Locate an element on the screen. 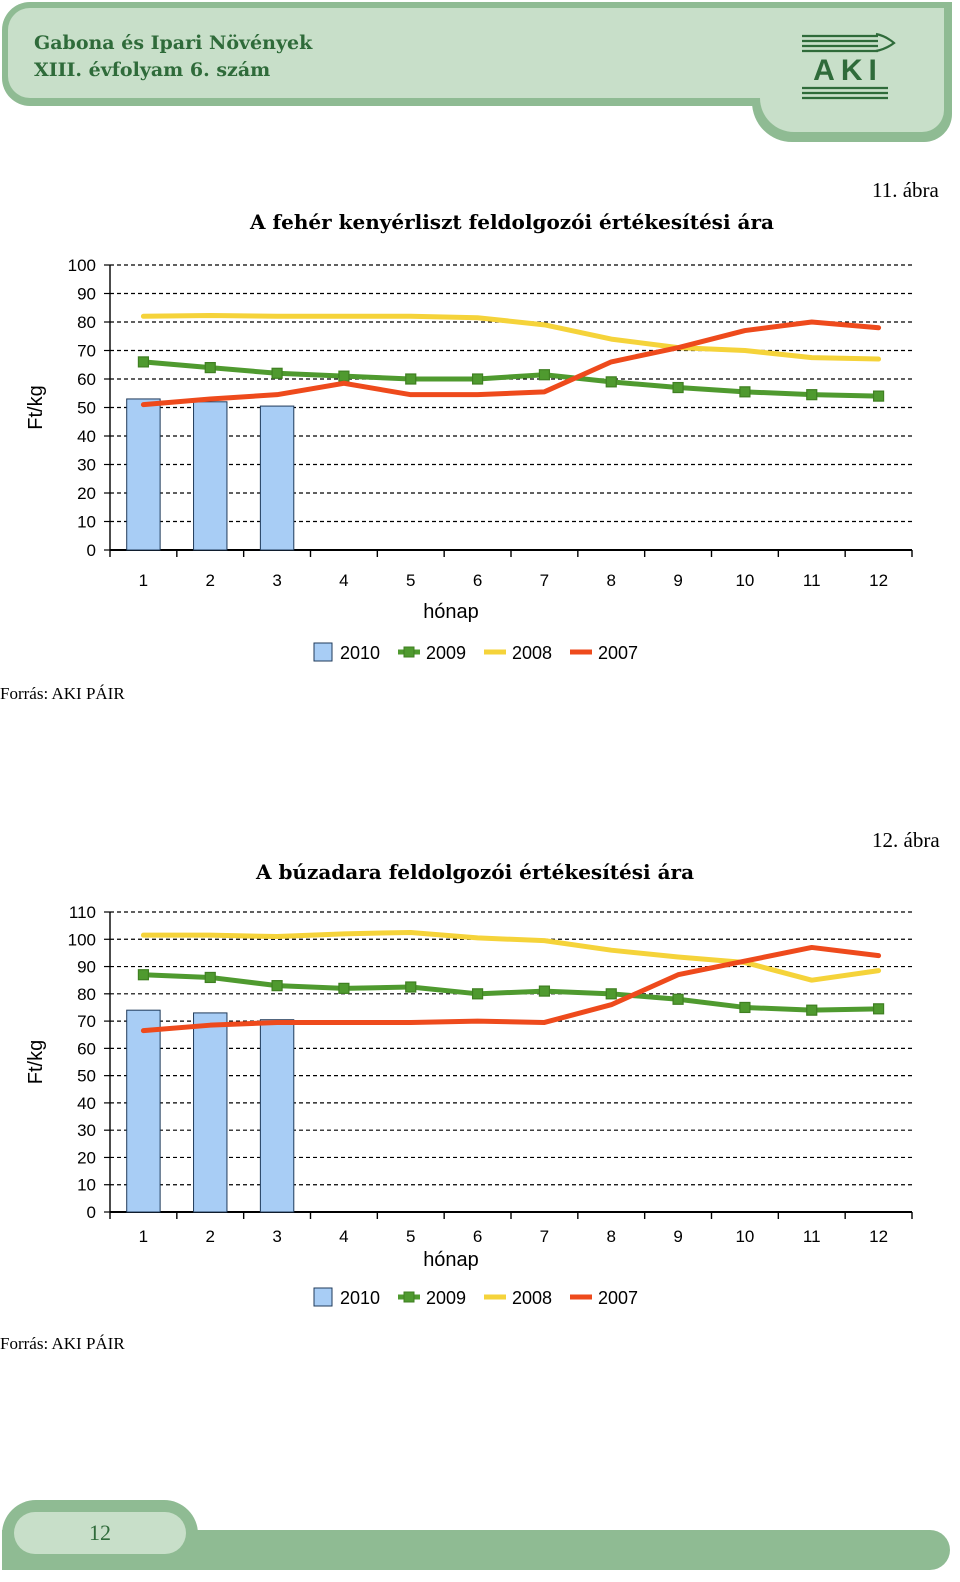 The image size is (960, 1582). logo-text: AKI is located at coordinates (848, 70).